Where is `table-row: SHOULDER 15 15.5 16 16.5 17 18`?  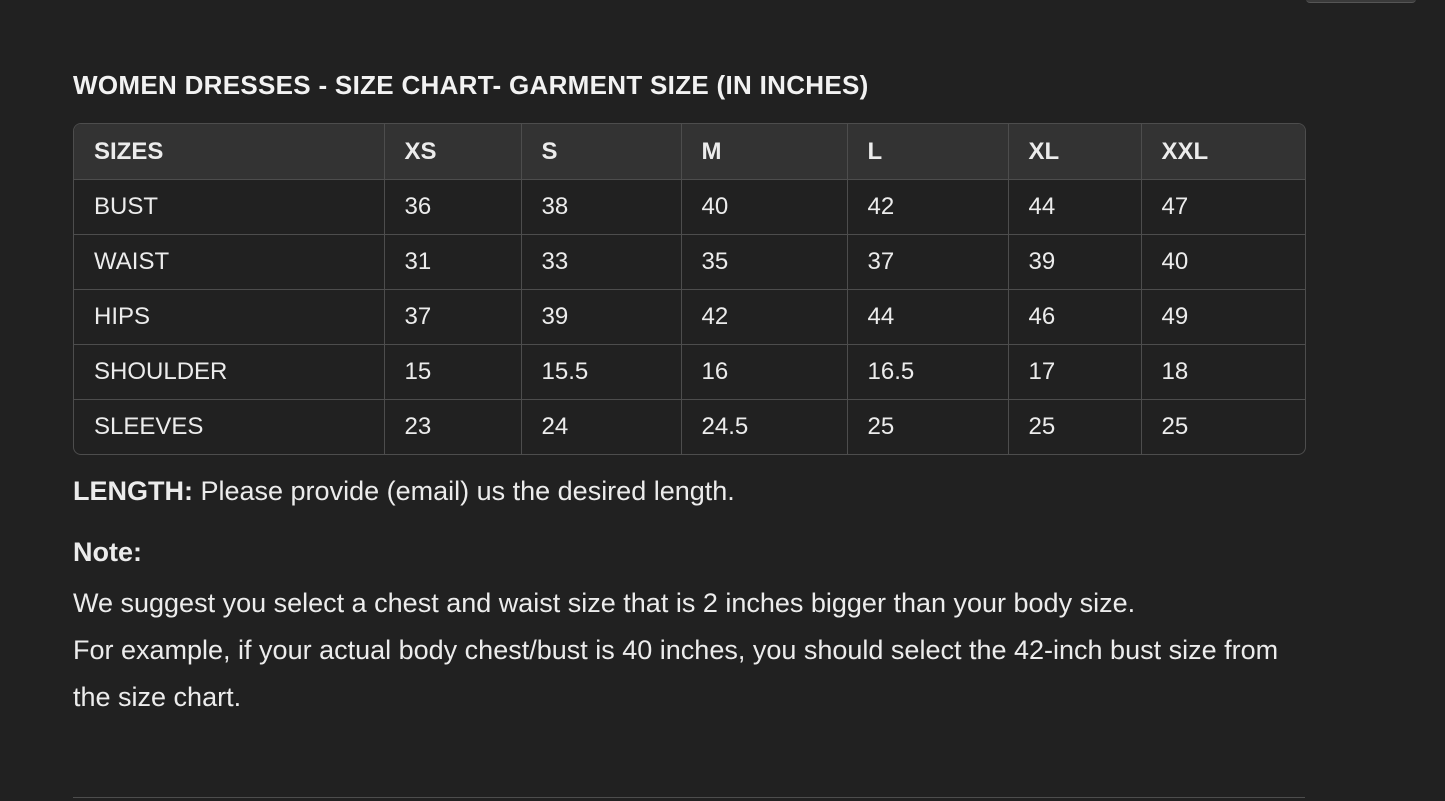 table-row: SHOULDER 15 15.5 16 16.5 17 18 is located at coordinates (689, 372).